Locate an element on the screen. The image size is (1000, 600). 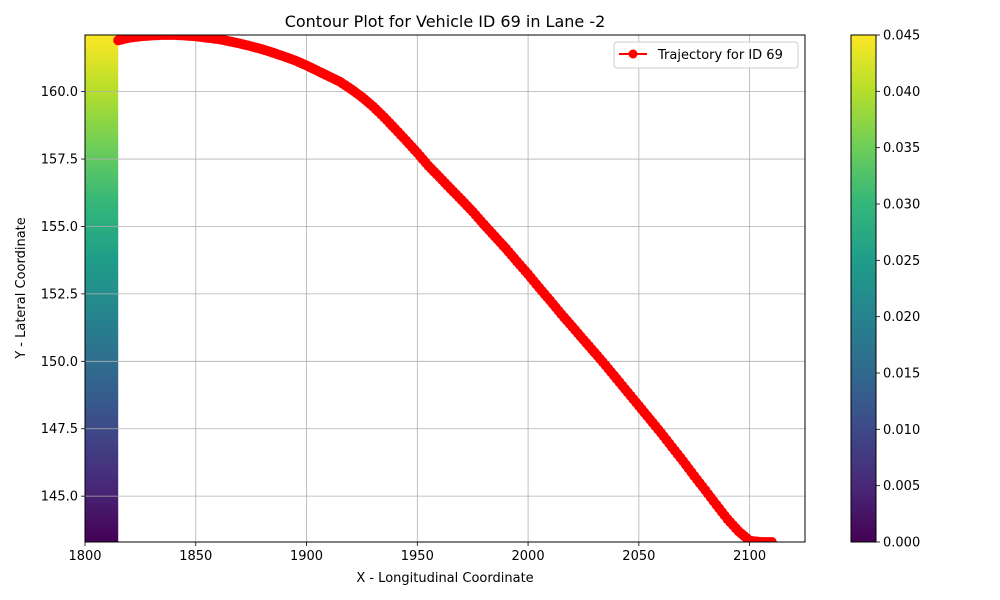
x-tick-label: 2100 is located at coordinates (749, 556).